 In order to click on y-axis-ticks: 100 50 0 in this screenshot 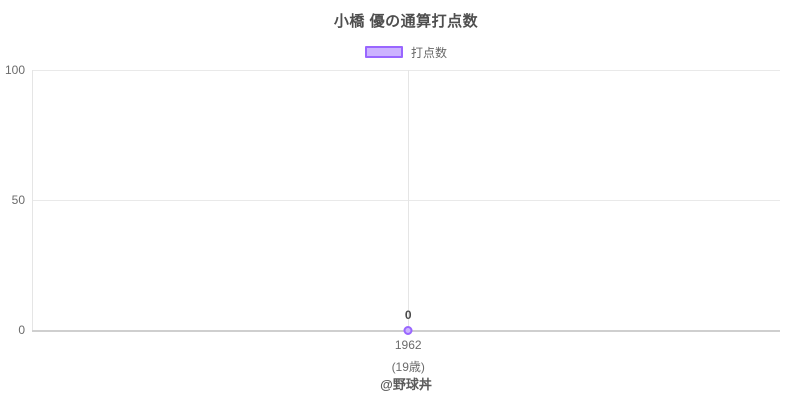, I will do `click(13, 200)`.